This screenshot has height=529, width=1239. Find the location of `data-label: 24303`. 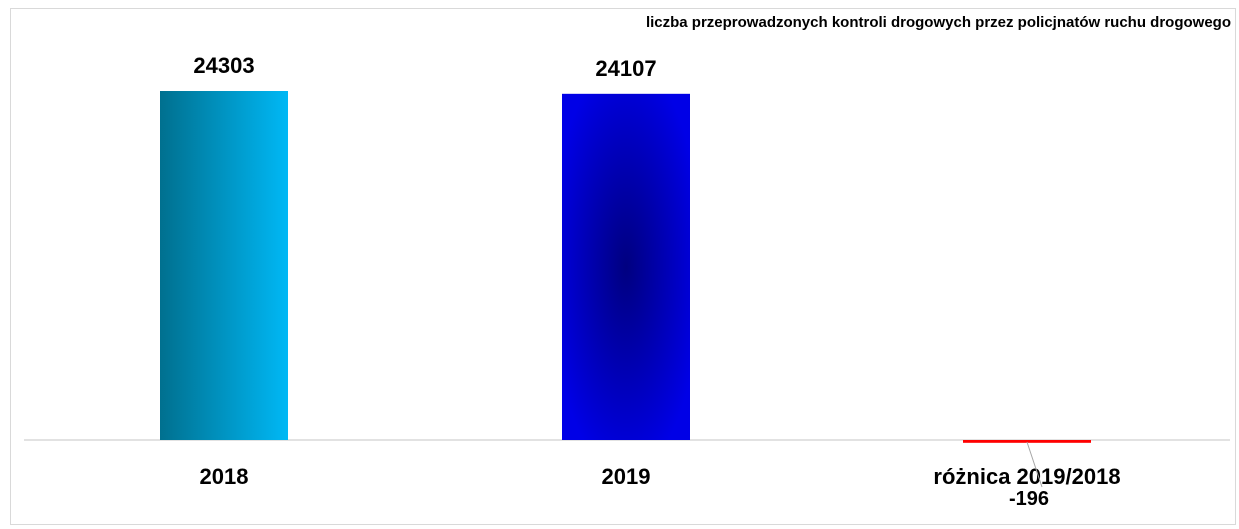

data-label: 24303 is located at coordinates (223, 65).